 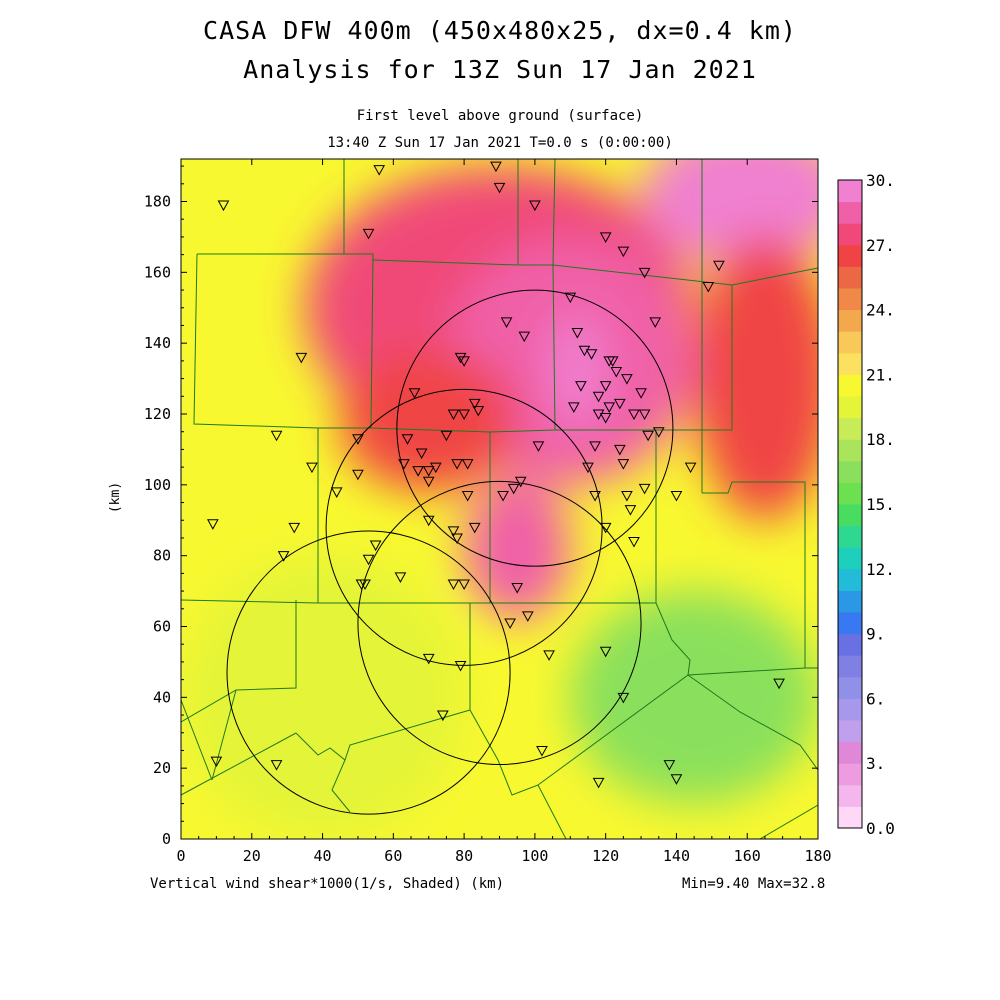 What do you see at coordinates (162, 627) in the screenshot?
I see `y-tick-label: 60` at bounding box center [162, 627].